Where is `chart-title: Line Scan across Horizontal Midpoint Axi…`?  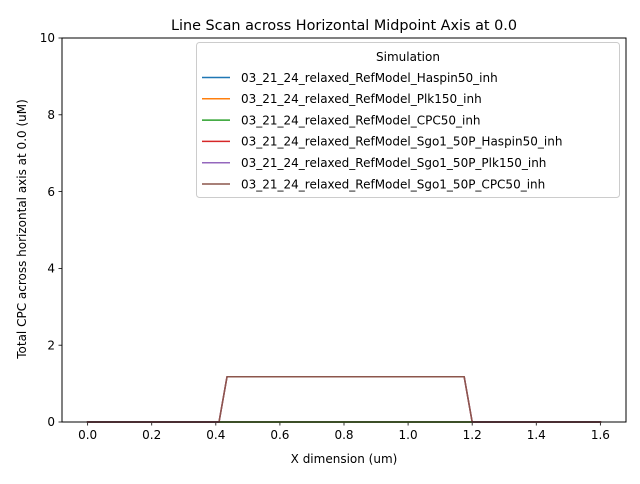
chart-title: Line Scan across Horizontal Midpoint Axi… is located at coordinates (344, 26).